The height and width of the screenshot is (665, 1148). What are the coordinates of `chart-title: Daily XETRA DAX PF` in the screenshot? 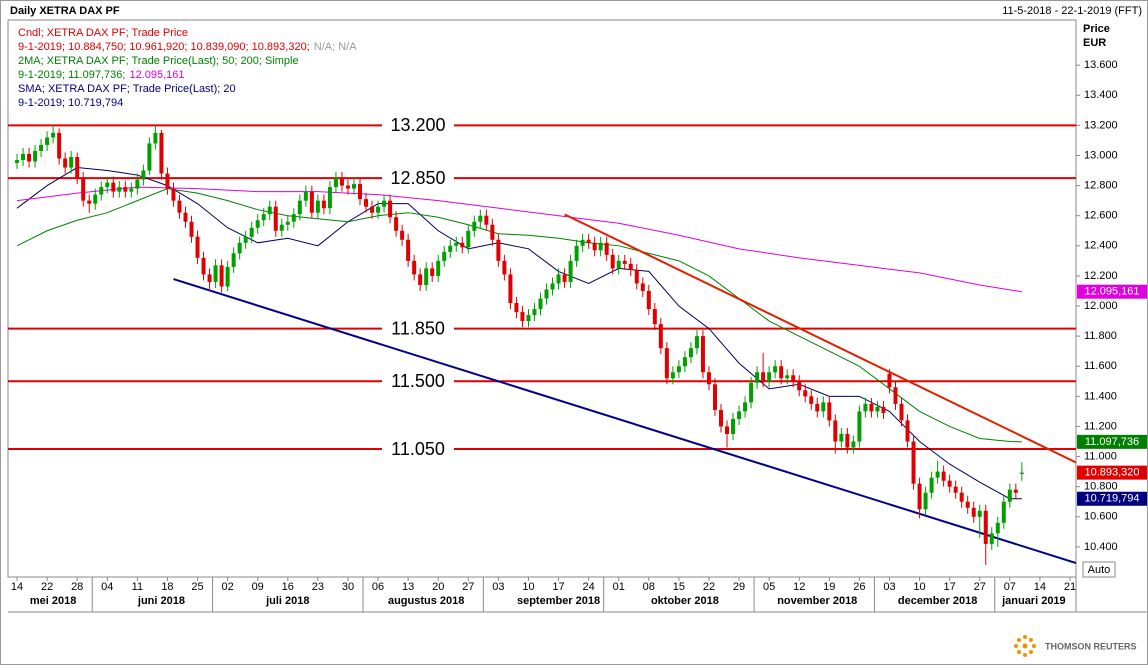 It's located at (65, 11).